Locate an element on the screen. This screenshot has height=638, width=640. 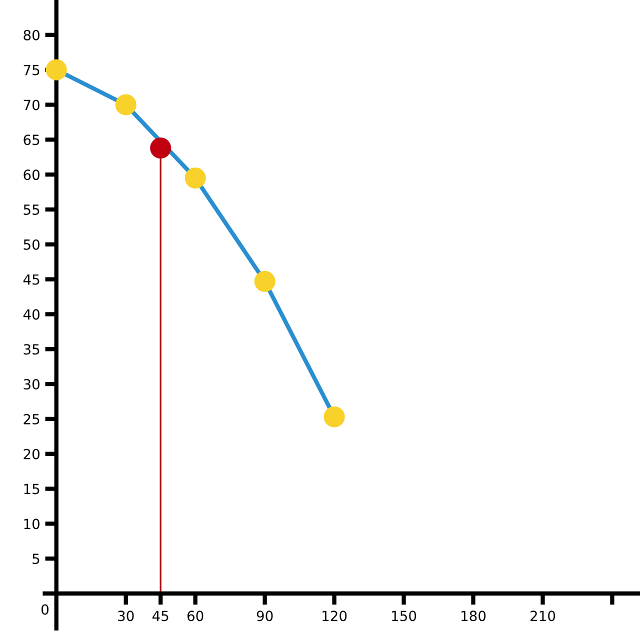
x-tick-label: 180 is located at coordinates (474, 616).